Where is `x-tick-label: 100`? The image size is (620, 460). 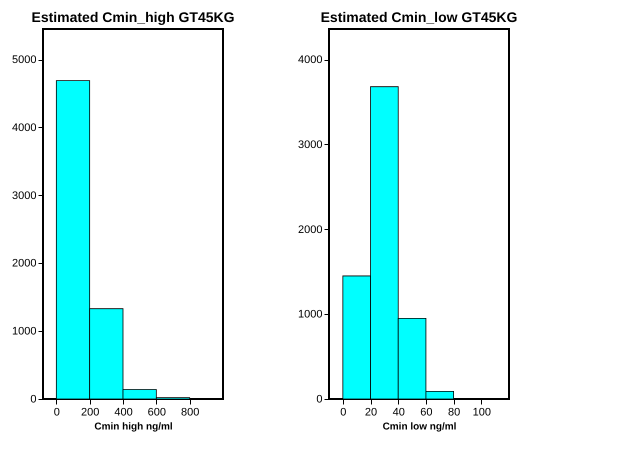
x-tick-label: 100 is located at coordinates (481, 412).